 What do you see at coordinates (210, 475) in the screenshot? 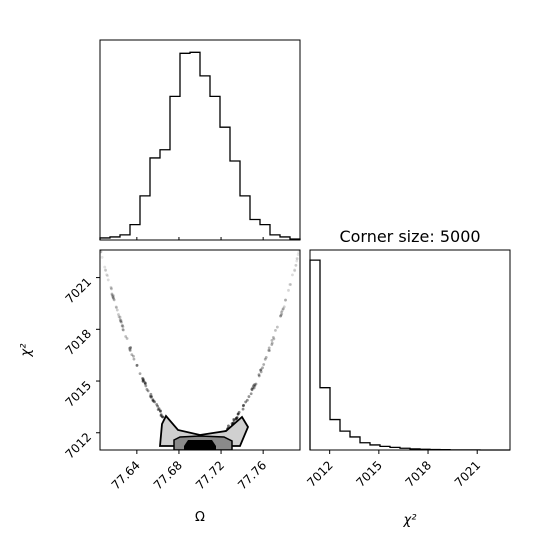
I see `omega-x-tick-label: 77.72` at bounding box center [210, 475].